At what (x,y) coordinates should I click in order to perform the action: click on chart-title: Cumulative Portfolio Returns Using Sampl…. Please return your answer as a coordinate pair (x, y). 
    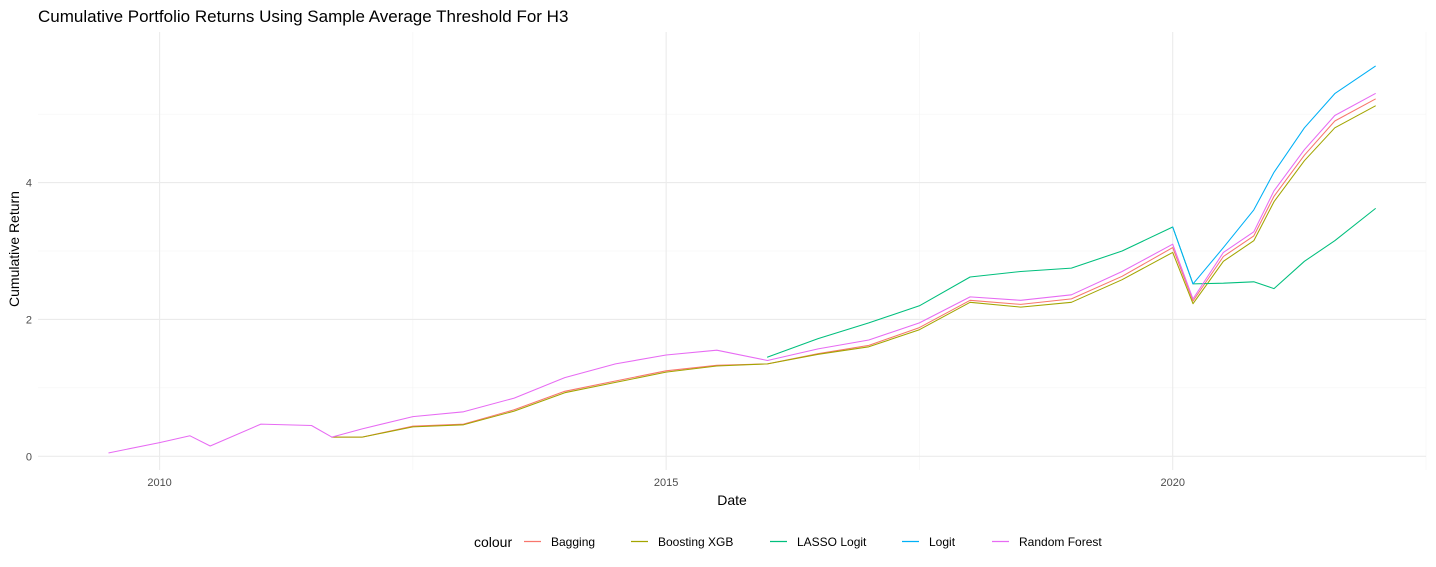
    Looking at the image, I should click on (303, 16).